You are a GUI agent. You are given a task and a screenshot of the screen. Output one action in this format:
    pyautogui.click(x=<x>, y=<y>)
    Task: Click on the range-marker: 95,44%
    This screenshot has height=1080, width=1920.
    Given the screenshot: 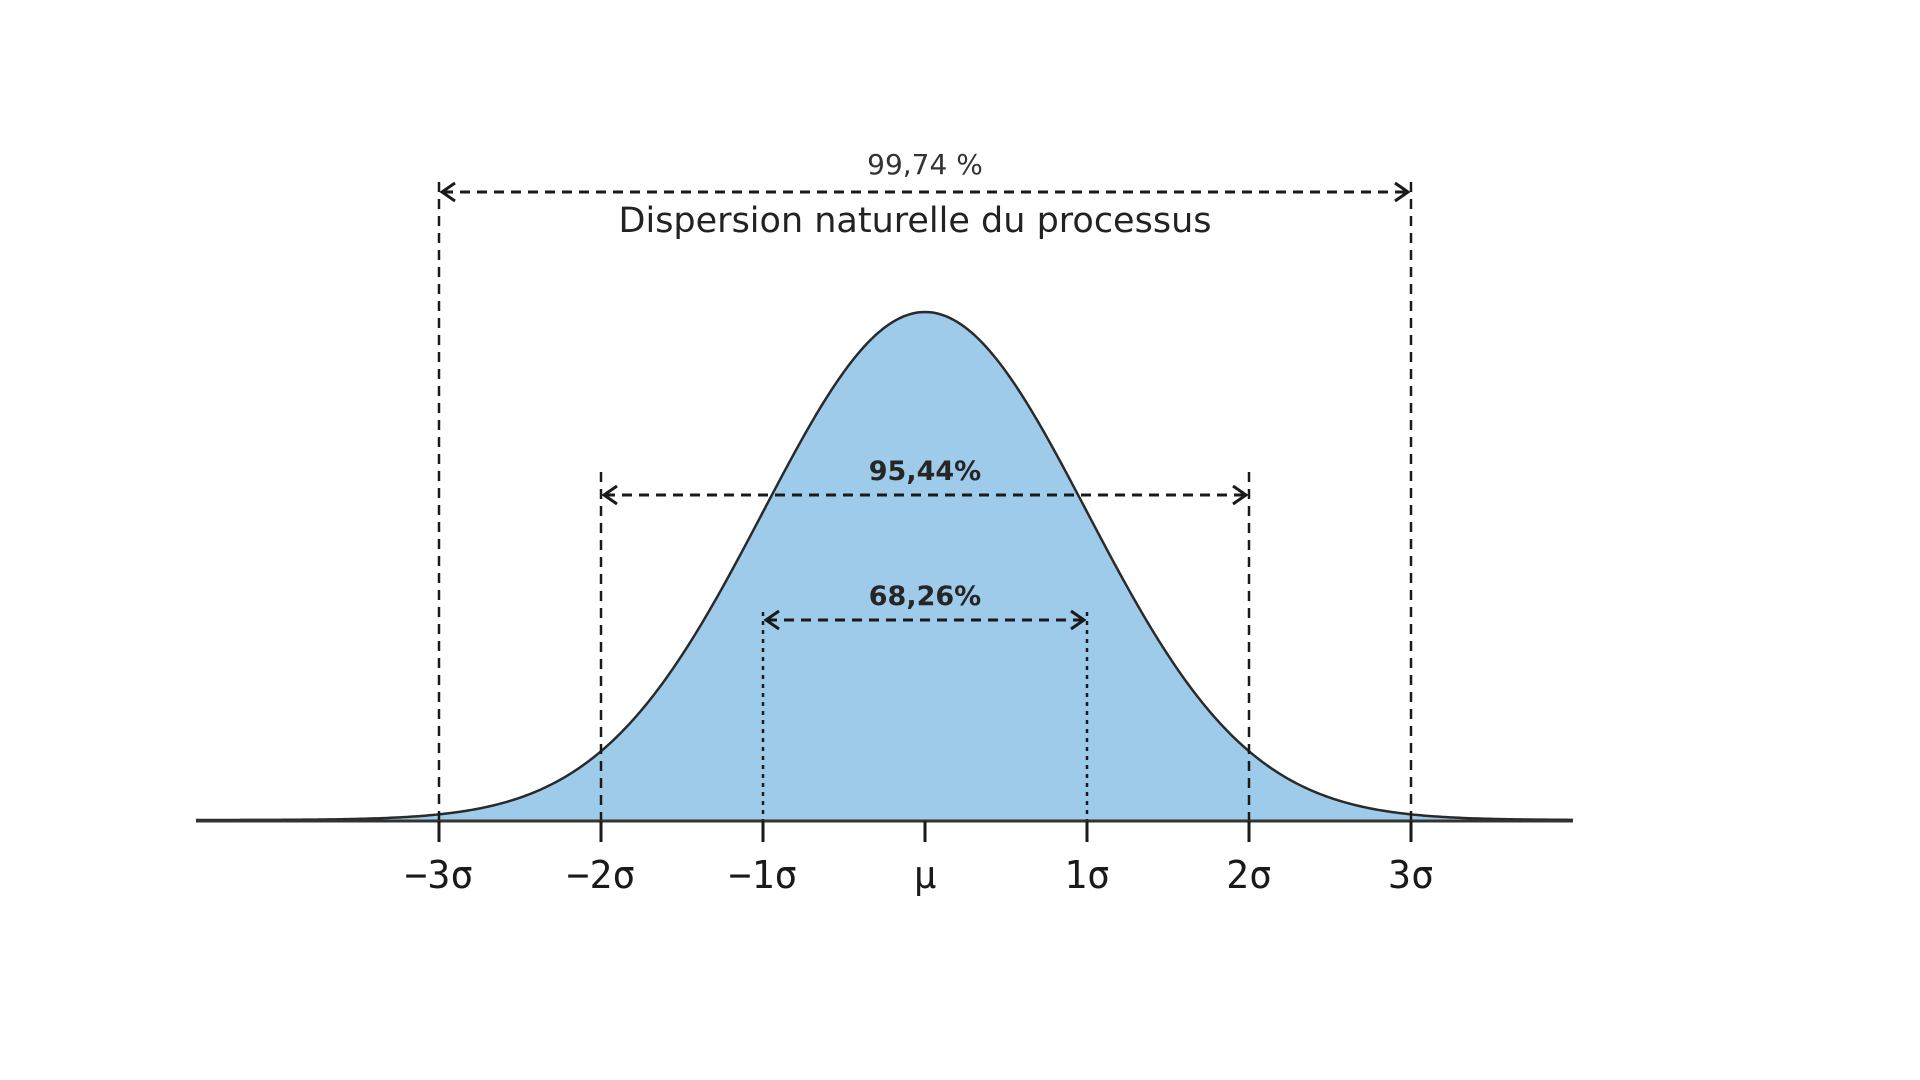 What is the action you would take?
    pyautogui.click(x=925, y=638)
    